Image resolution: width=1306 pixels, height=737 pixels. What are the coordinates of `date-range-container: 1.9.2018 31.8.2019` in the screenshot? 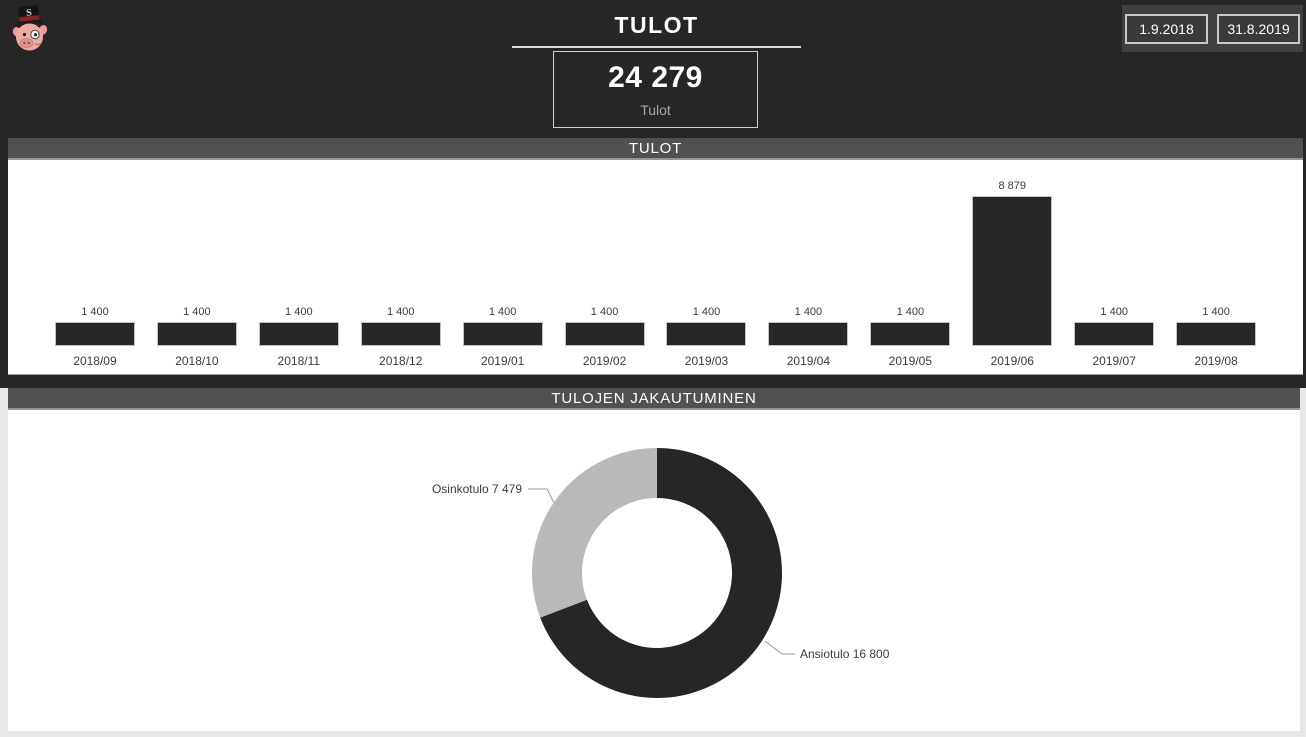 It's located at (1212, 28).